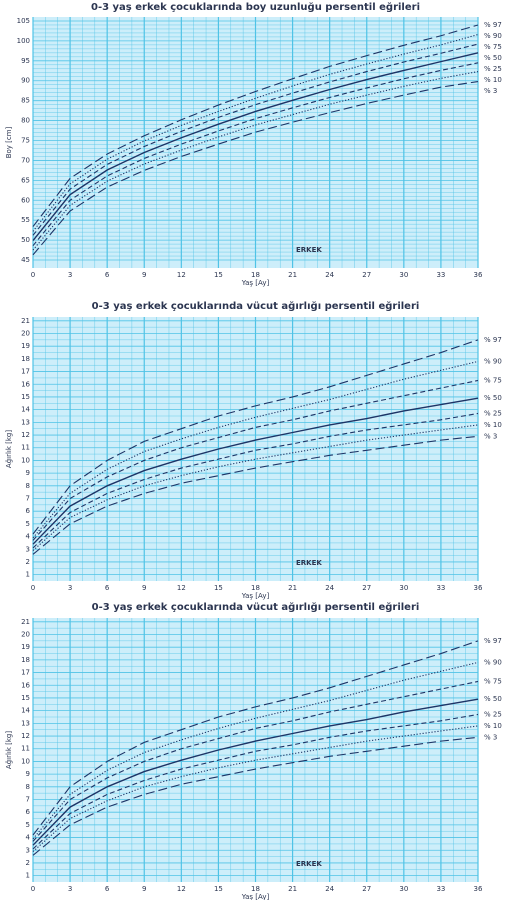 Image resolution: width=506 pixels, height=900 pixels. What do you see at coordinates (25, 160) in the screenshot?
I see `y-tick-label: 70` at bounding box center [25, 160].